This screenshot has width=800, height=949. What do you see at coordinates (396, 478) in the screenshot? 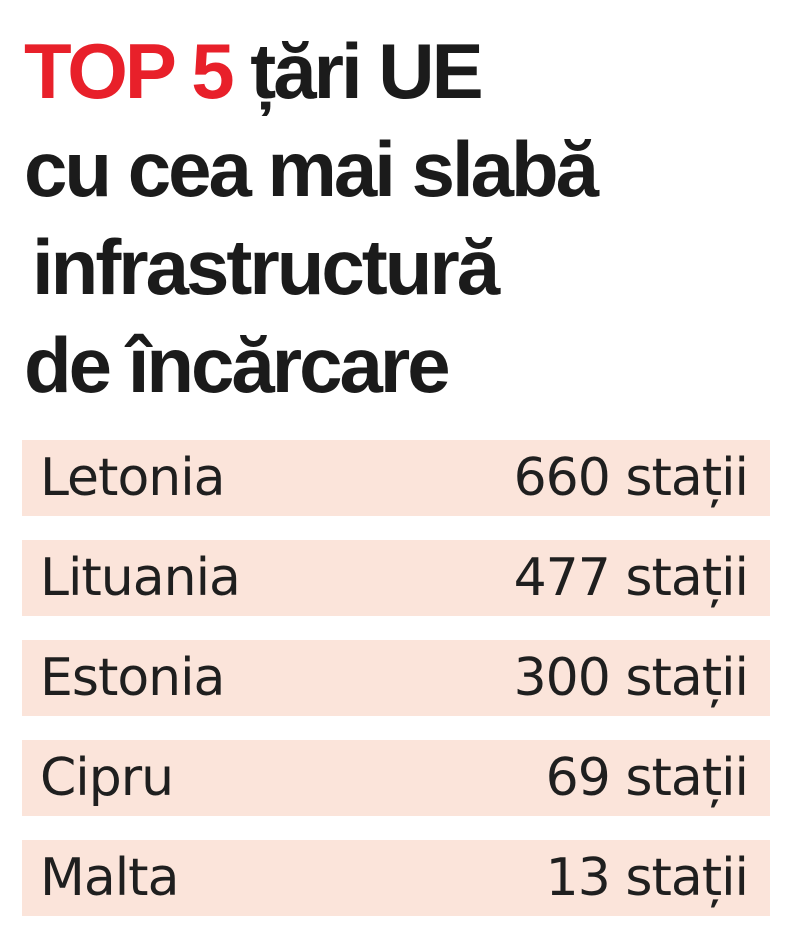
I see `table-row: Letonia 660 stații` at bounding box center [396, 478].